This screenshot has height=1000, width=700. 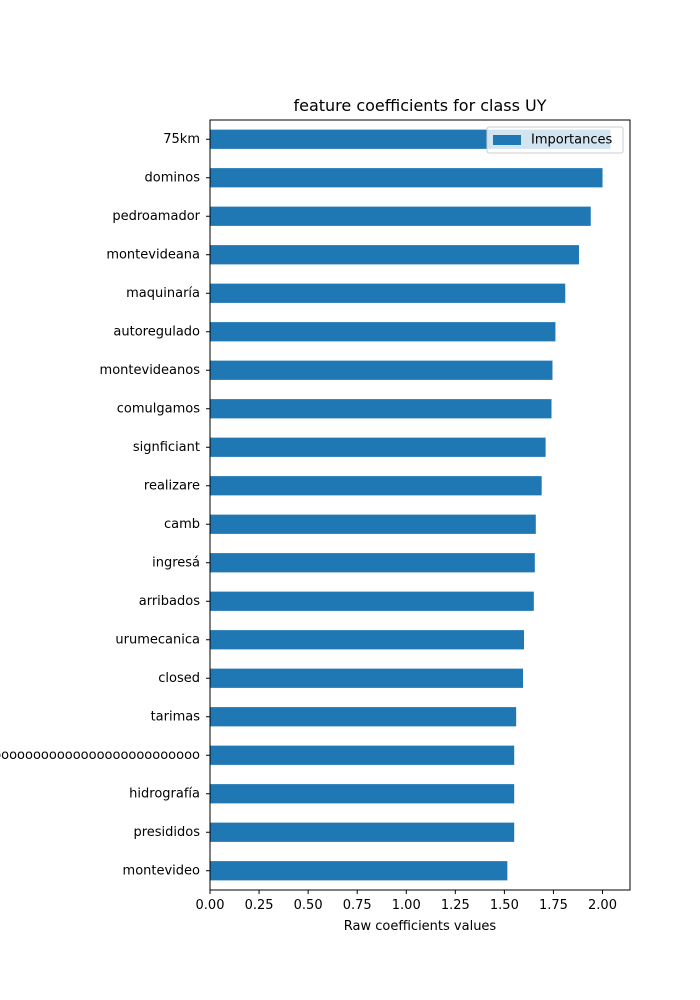 I want to click on legend: Importances, so click(x=555, y=140).